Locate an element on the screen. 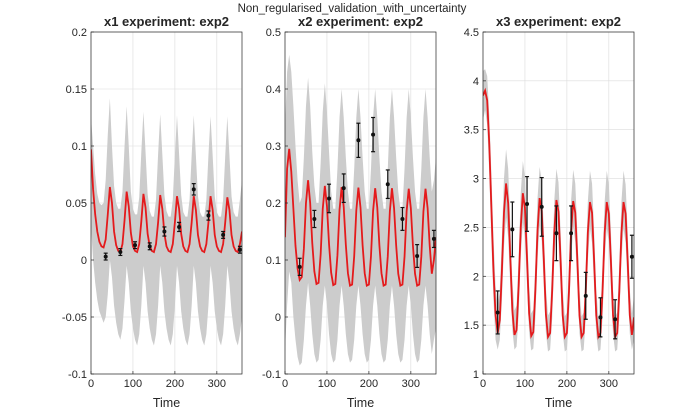 Image resolution: width=700 pixels, height=420 pixels. y-tick-label: 0.05 is located at coordinates (76, 204).